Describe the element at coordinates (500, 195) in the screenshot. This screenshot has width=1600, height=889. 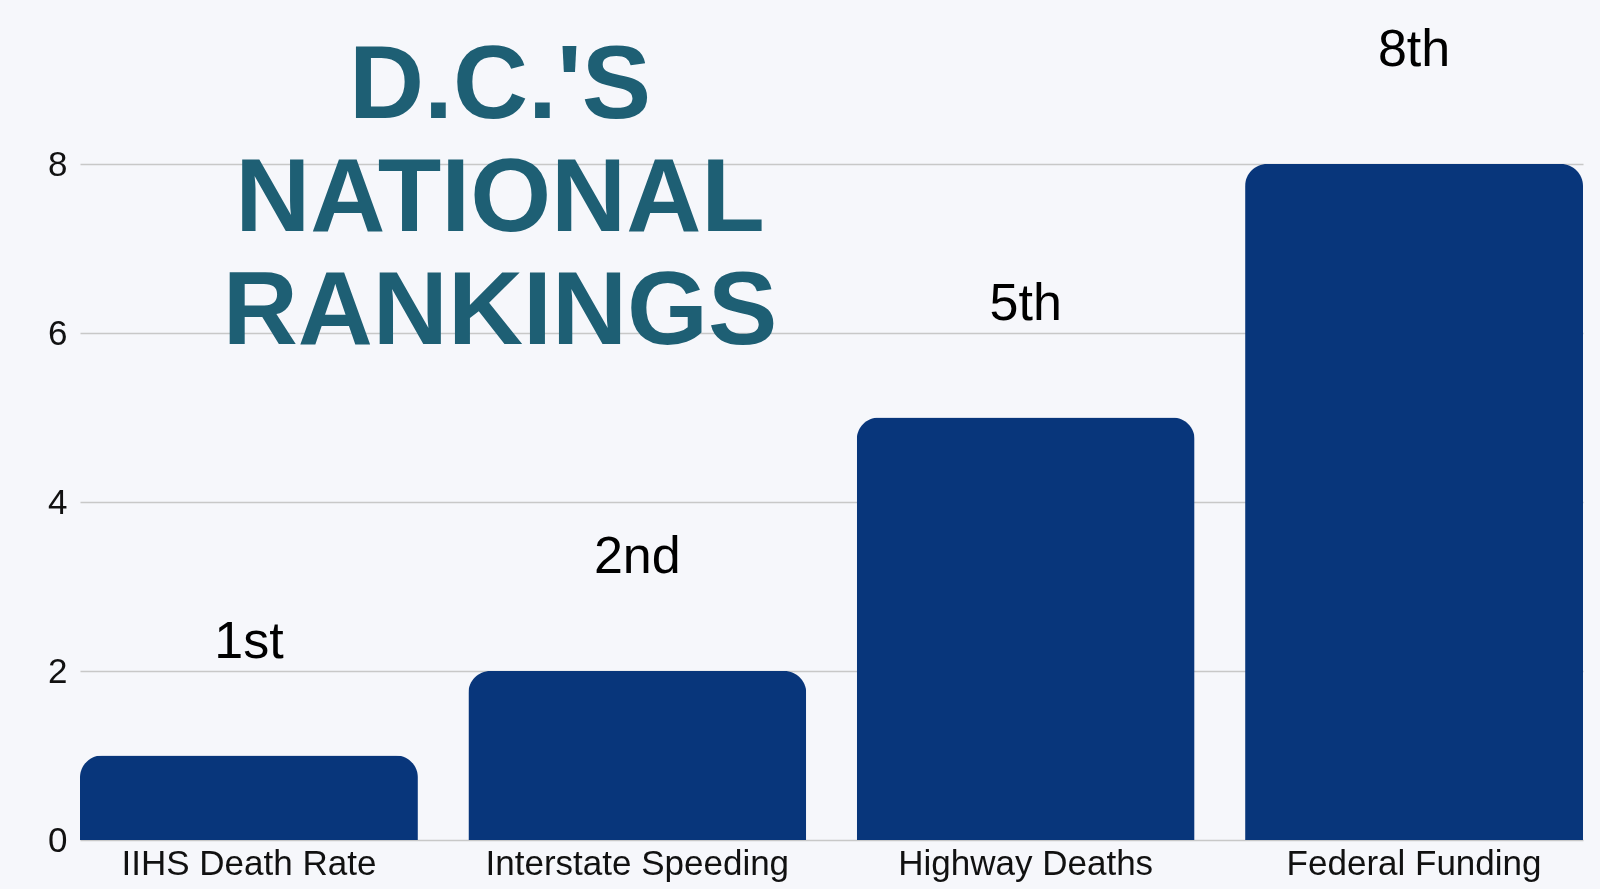
I see `chart-title: D.C.'S NATIONAL RANKINGS` at that location.